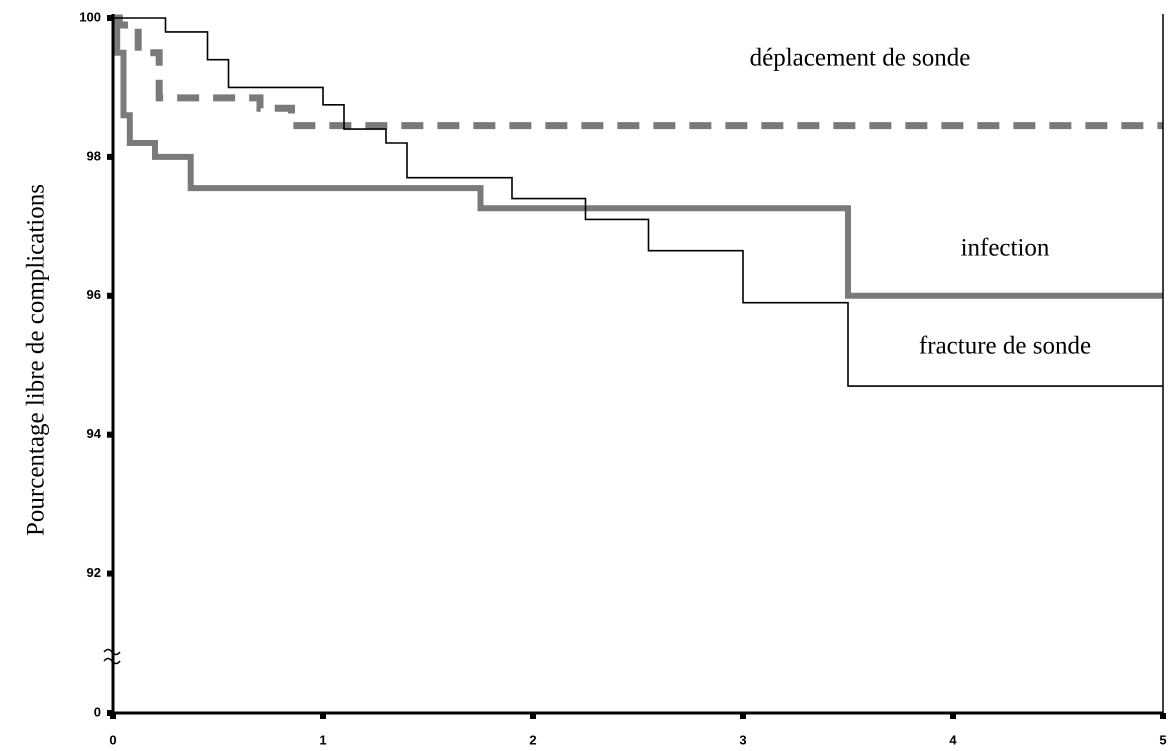 The width and height of the screenshot is (1173, 751). Describe the element at coordinates (322, 739) in the screenshot. I see `x-tick-label: 1` at that location.